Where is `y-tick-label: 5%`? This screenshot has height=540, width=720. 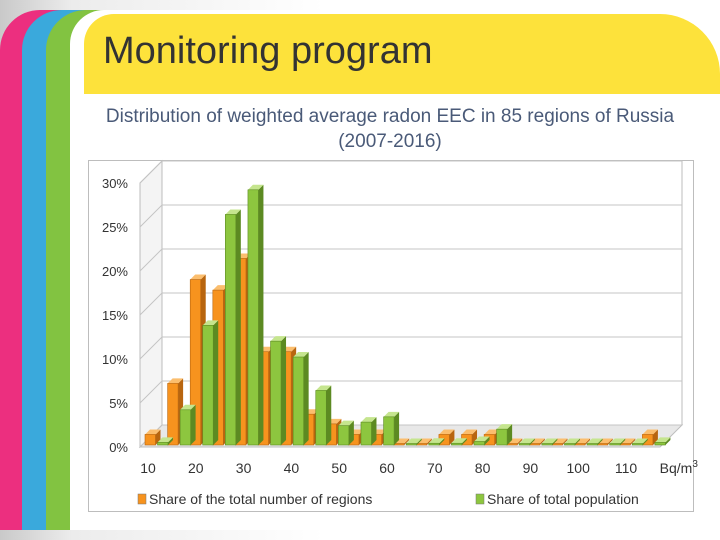 y-tick-label: 5% is located at coordinates (118, 403).